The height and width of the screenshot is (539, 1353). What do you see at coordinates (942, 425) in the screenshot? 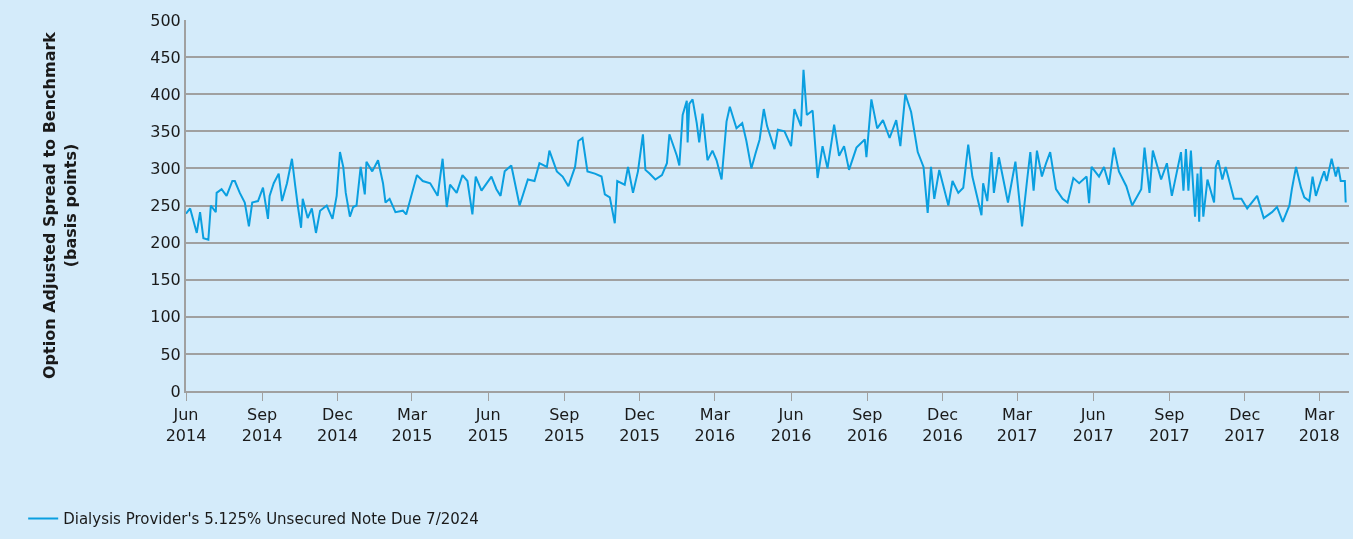
I see `x-tick-label: Dec 2016` at bounding box center [942, 425].